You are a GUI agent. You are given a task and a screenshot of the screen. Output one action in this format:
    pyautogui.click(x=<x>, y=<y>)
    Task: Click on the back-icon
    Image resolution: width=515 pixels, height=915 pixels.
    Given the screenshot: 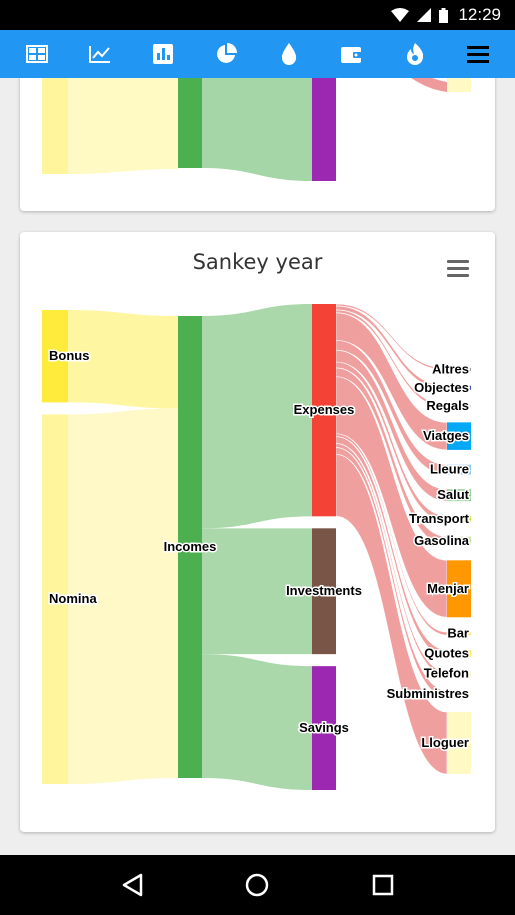 What is the action you would take?
    pyautogui.click(x=132, y=885)
    